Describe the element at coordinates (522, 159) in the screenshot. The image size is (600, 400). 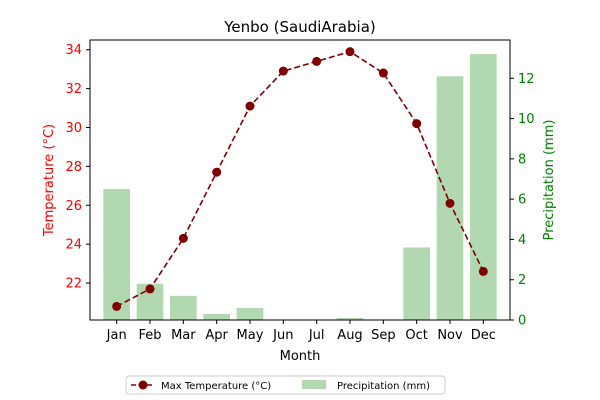
I see `right-tick-label: 8` at that location.